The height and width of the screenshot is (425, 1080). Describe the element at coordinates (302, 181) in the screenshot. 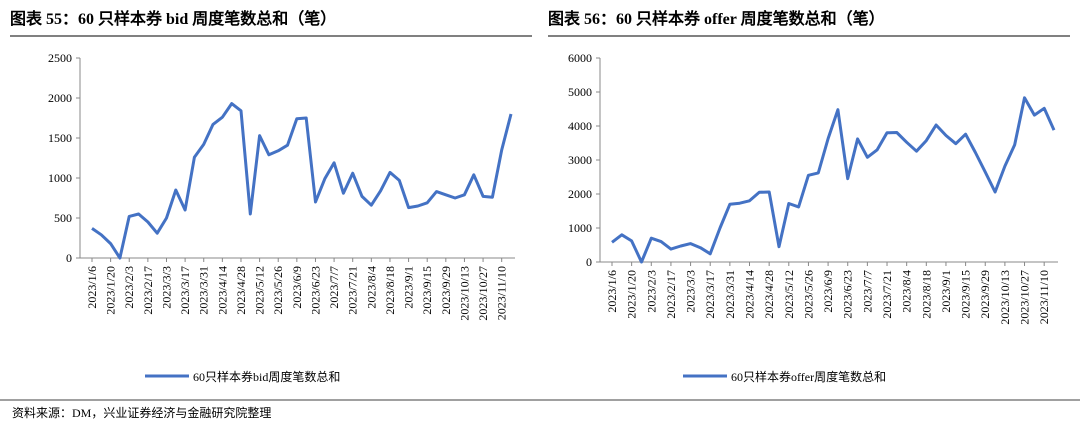

I see `line-series` at that location.